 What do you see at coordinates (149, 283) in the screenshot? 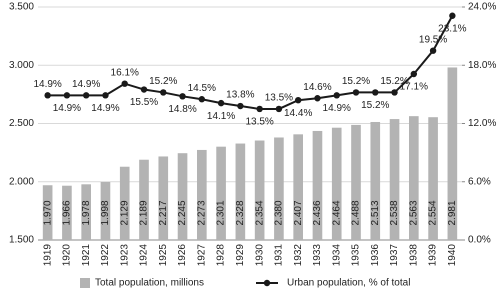
I see `legend-label: Total population, millions` at bounding box center [149, 283].